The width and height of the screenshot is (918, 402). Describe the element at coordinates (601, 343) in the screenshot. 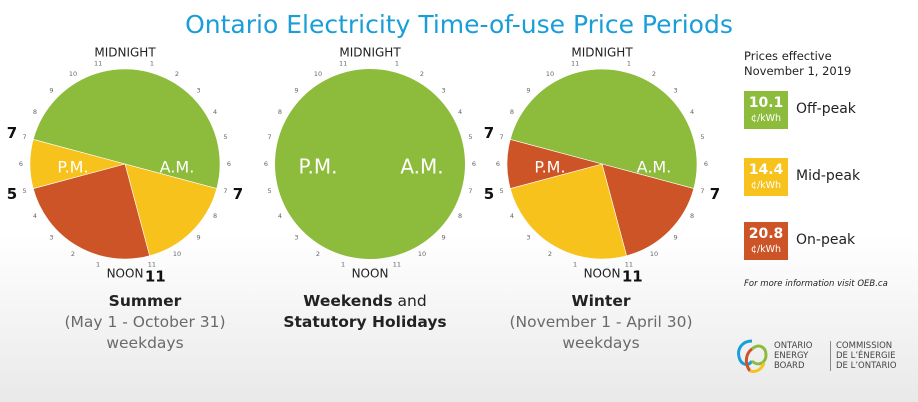

I see `caption-winter-weekdays: weekdays` at that location.